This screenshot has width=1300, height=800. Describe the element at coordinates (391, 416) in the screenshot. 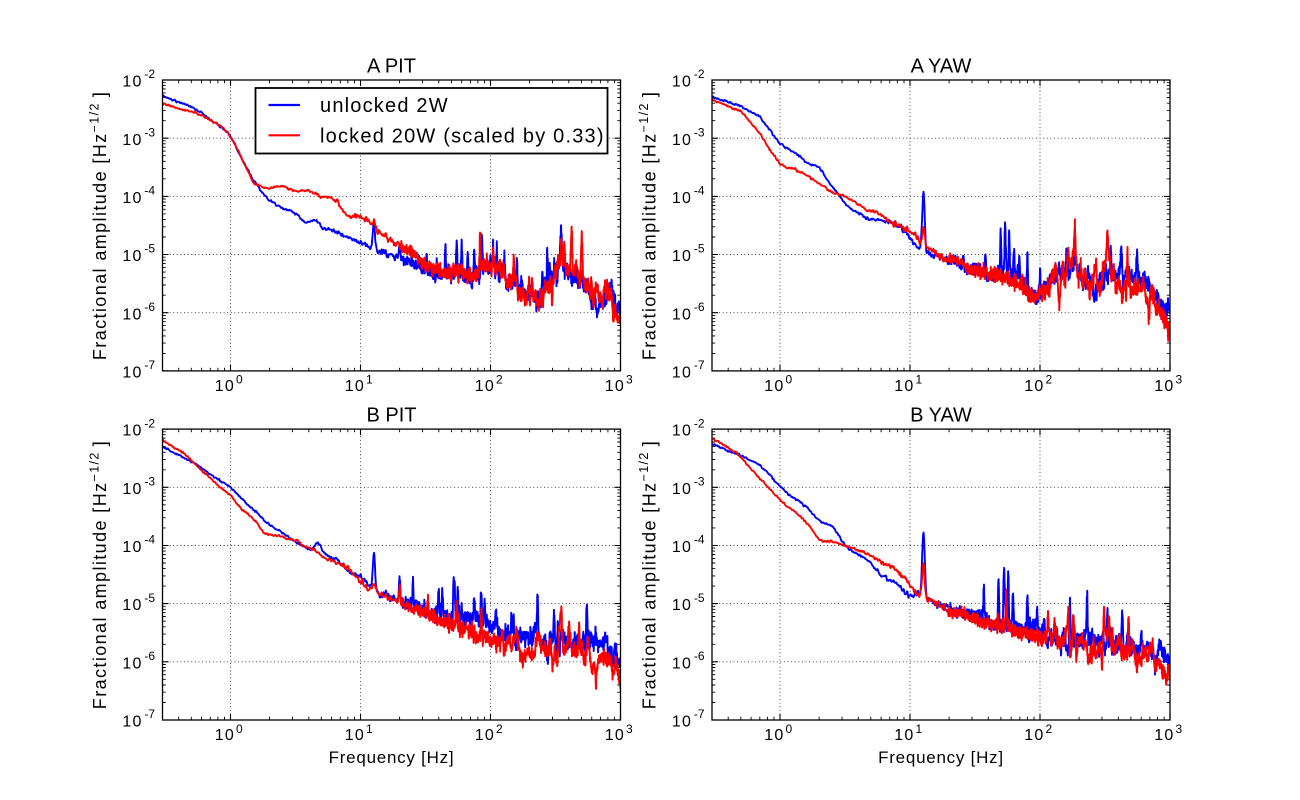

I see `svg-text: B PIT` at that location.